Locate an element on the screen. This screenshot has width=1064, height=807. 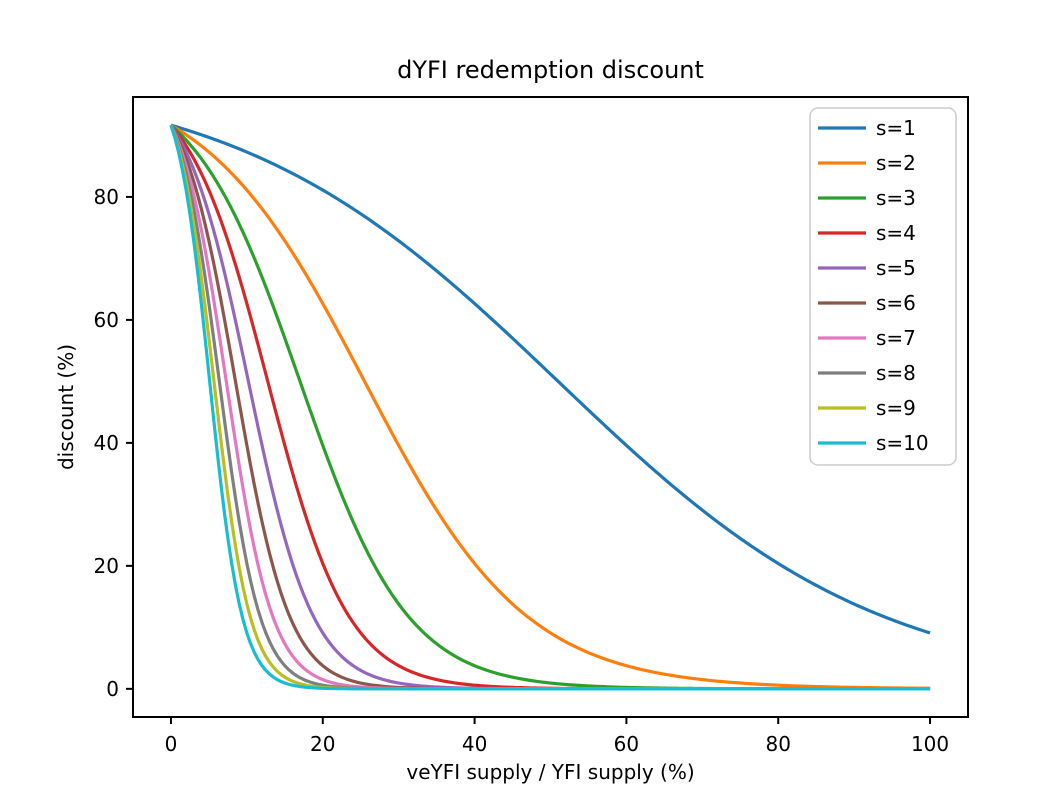
y-tick-label-40: 40 is located at coordinates (106, 443).